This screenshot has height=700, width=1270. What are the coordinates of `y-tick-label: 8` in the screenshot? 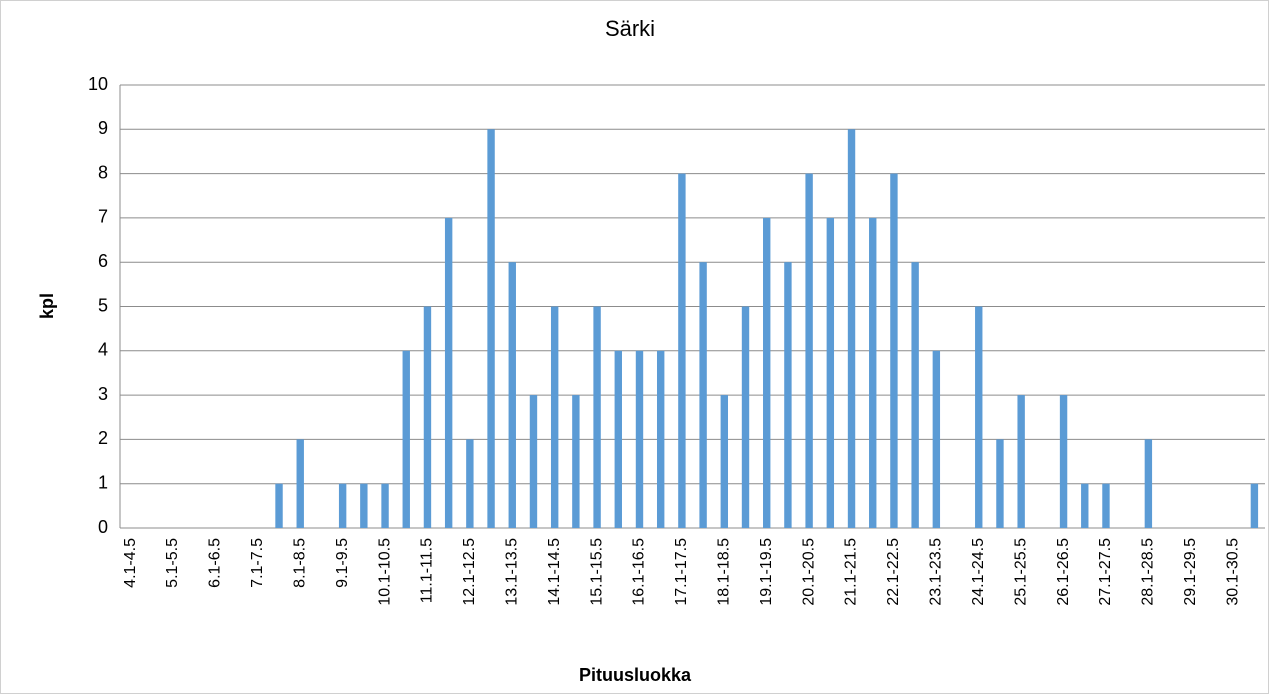 It's located at (103, 172).